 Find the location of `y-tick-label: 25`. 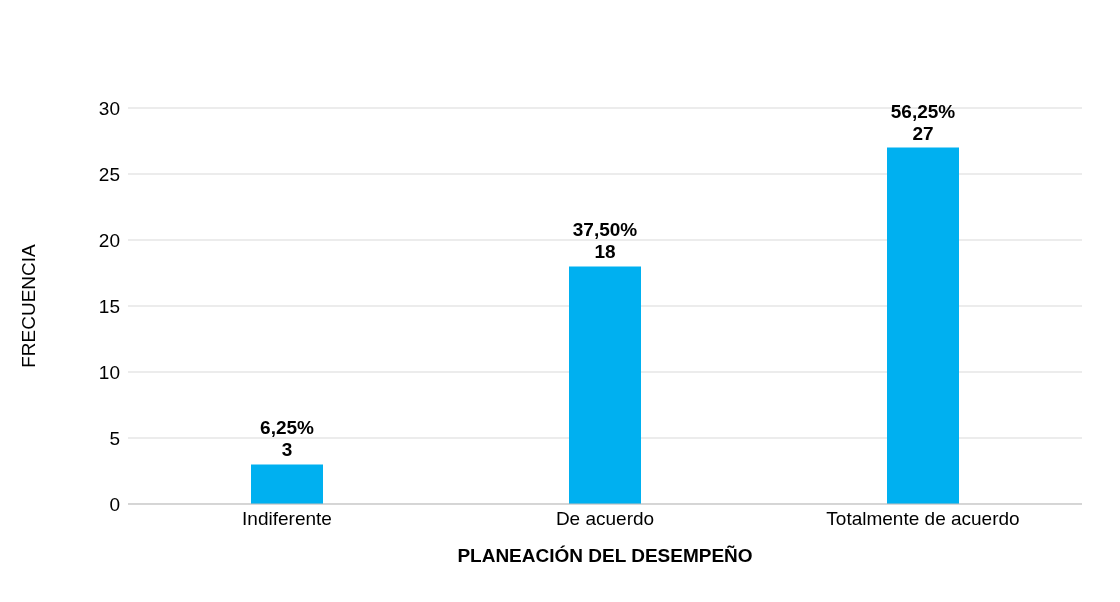

y-tick-label: 25 is located at coordinates (109, 174).